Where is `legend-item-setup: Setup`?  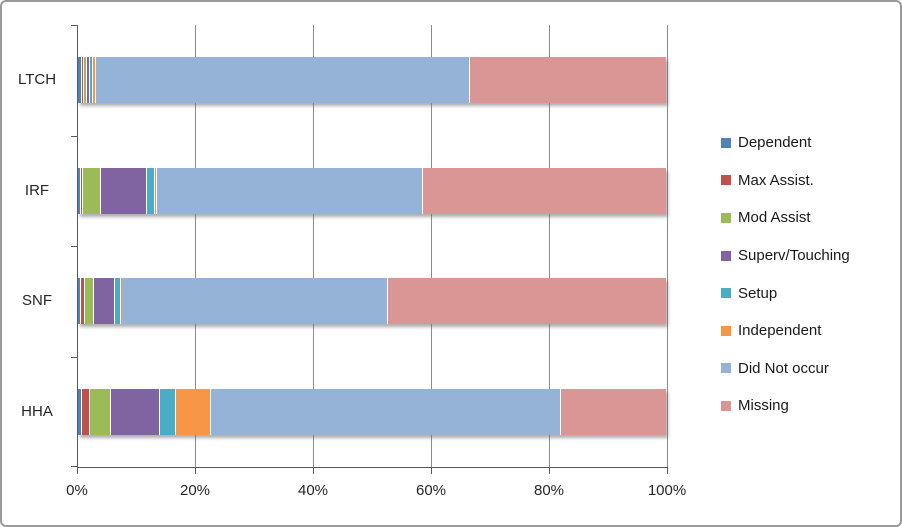 legend-item-setup: Setup is located at coordinates (785, 293).